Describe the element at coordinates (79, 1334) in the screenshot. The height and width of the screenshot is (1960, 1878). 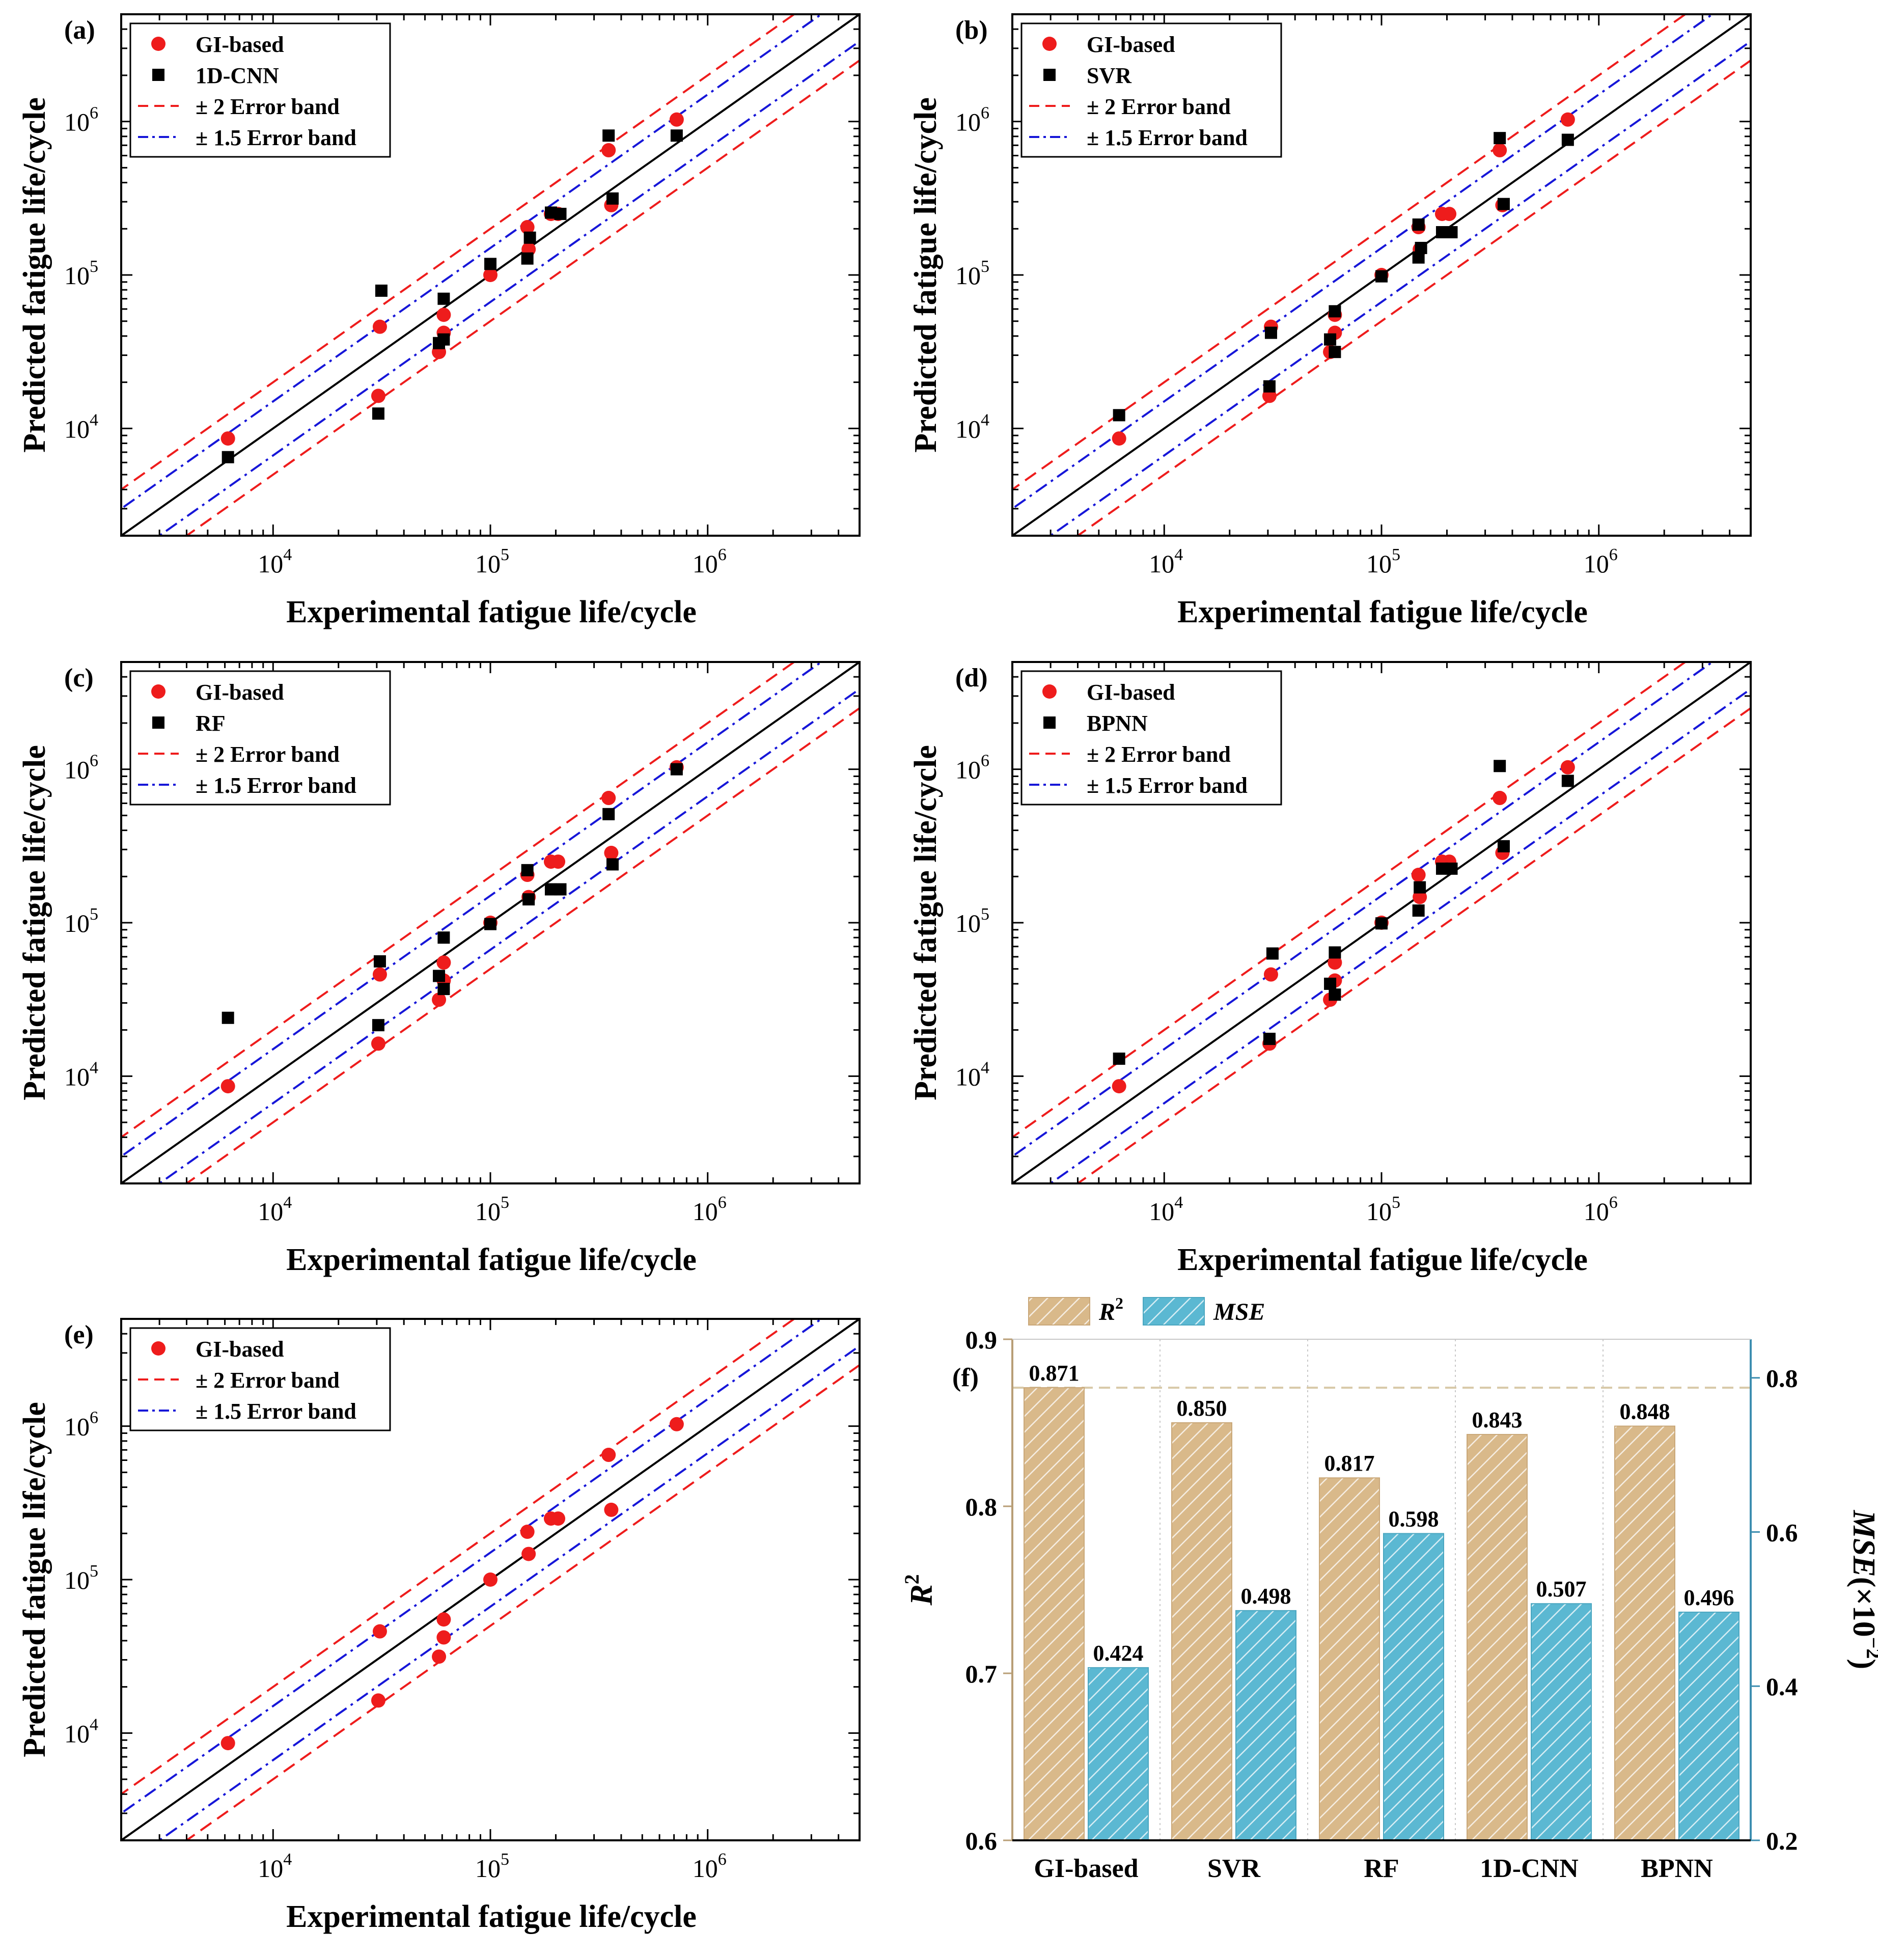
I see `panel-label: (e)` at that location.